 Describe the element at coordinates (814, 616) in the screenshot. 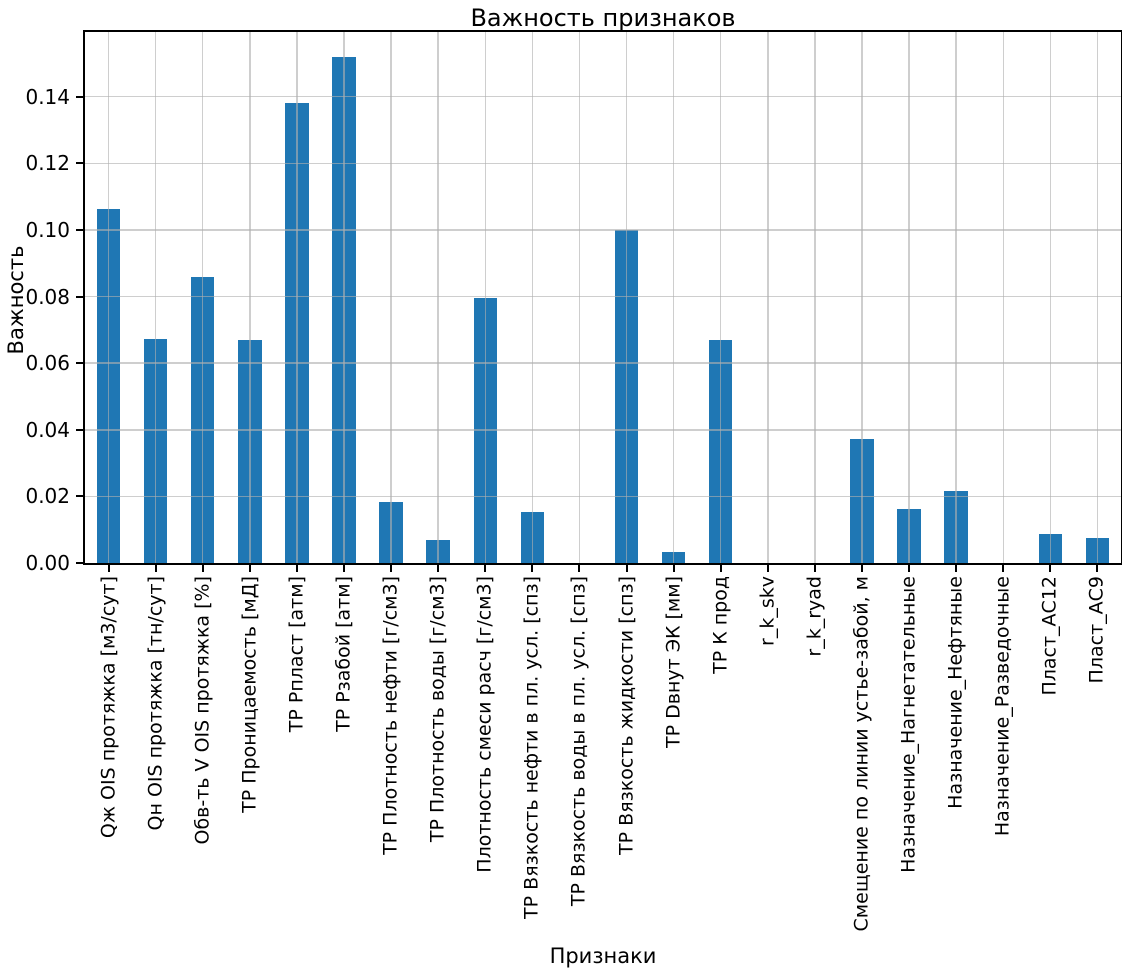

I see `x-tick-label: r_k_ryad` at that location.